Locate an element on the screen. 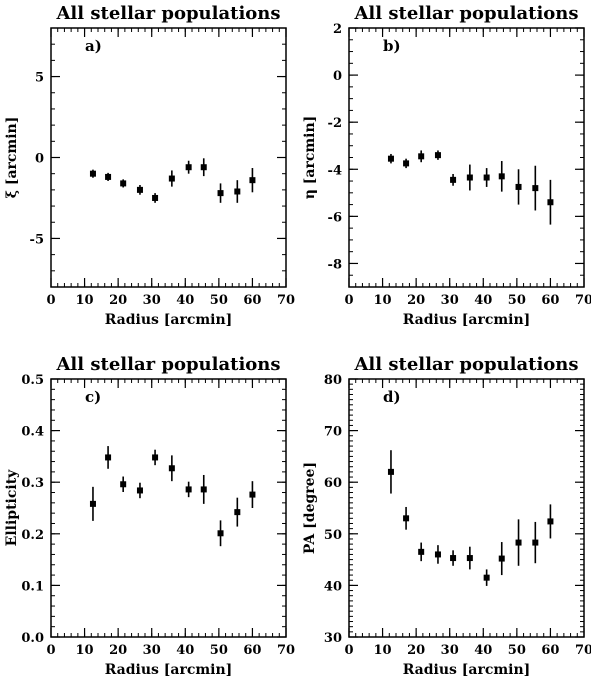  y-tick-label: 2 is located at coordinates (337, 29).